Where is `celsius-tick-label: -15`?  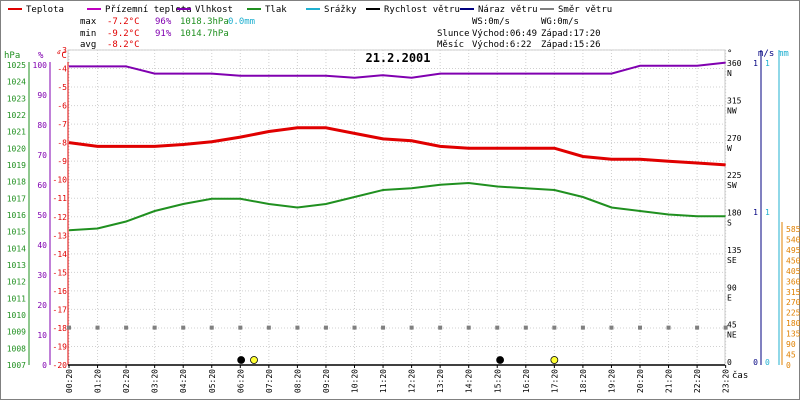
celsius-tick-label: -15 is located at coordinates (60, 272).